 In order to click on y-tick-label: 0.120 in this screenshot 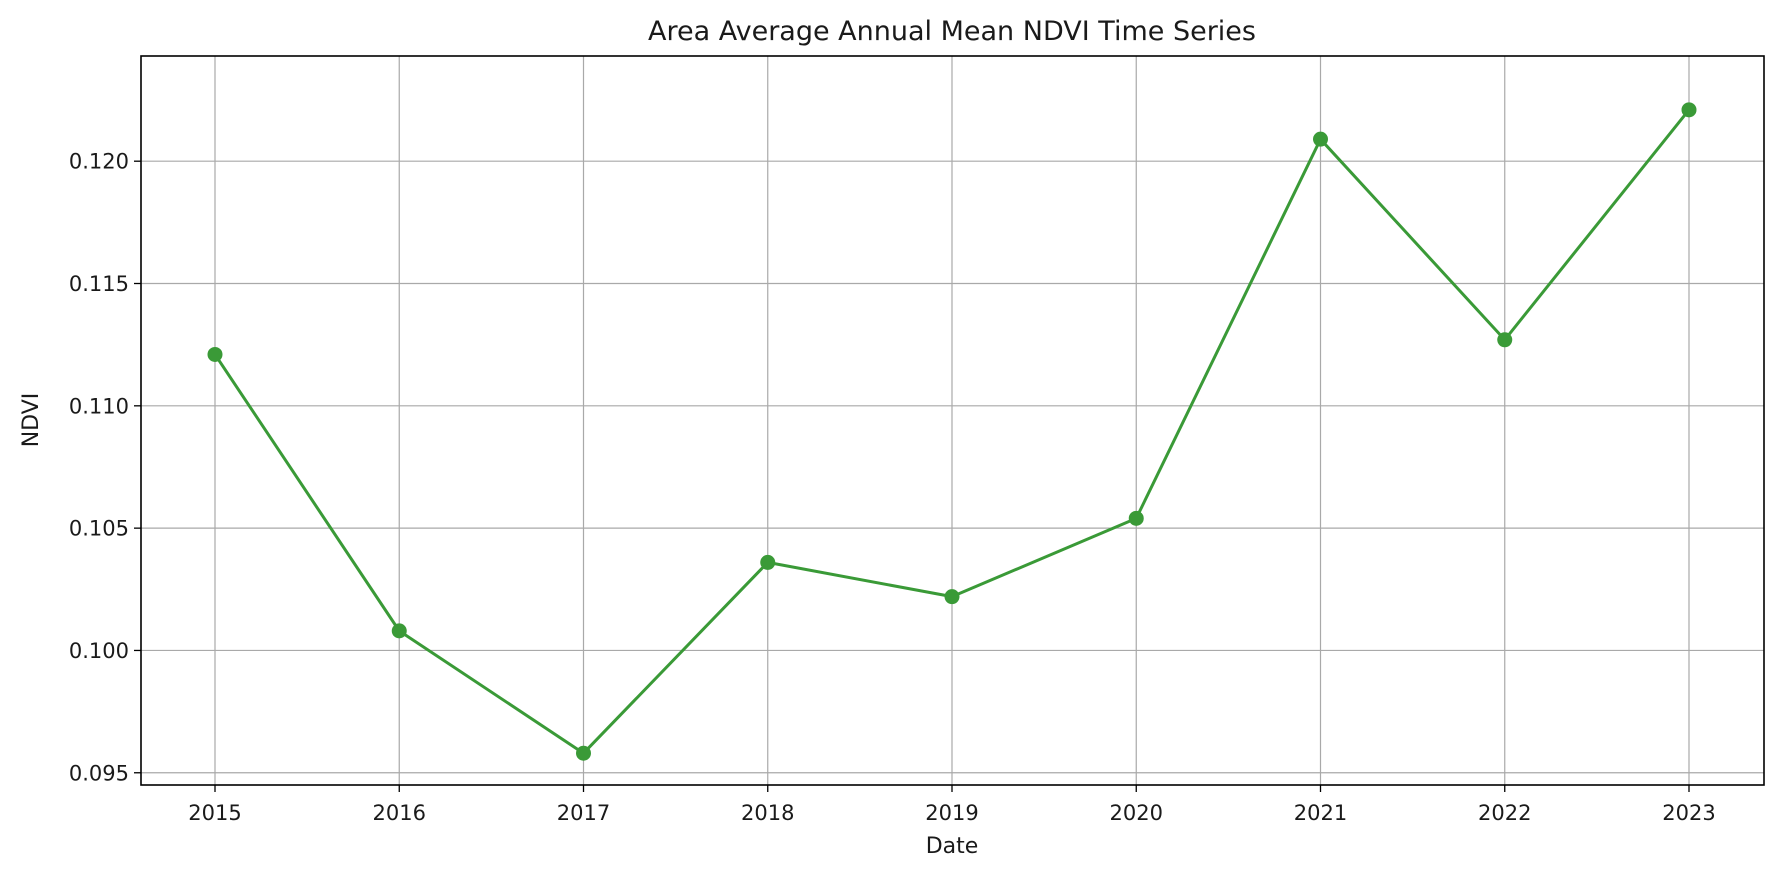, I will do `click(99, 162)`.